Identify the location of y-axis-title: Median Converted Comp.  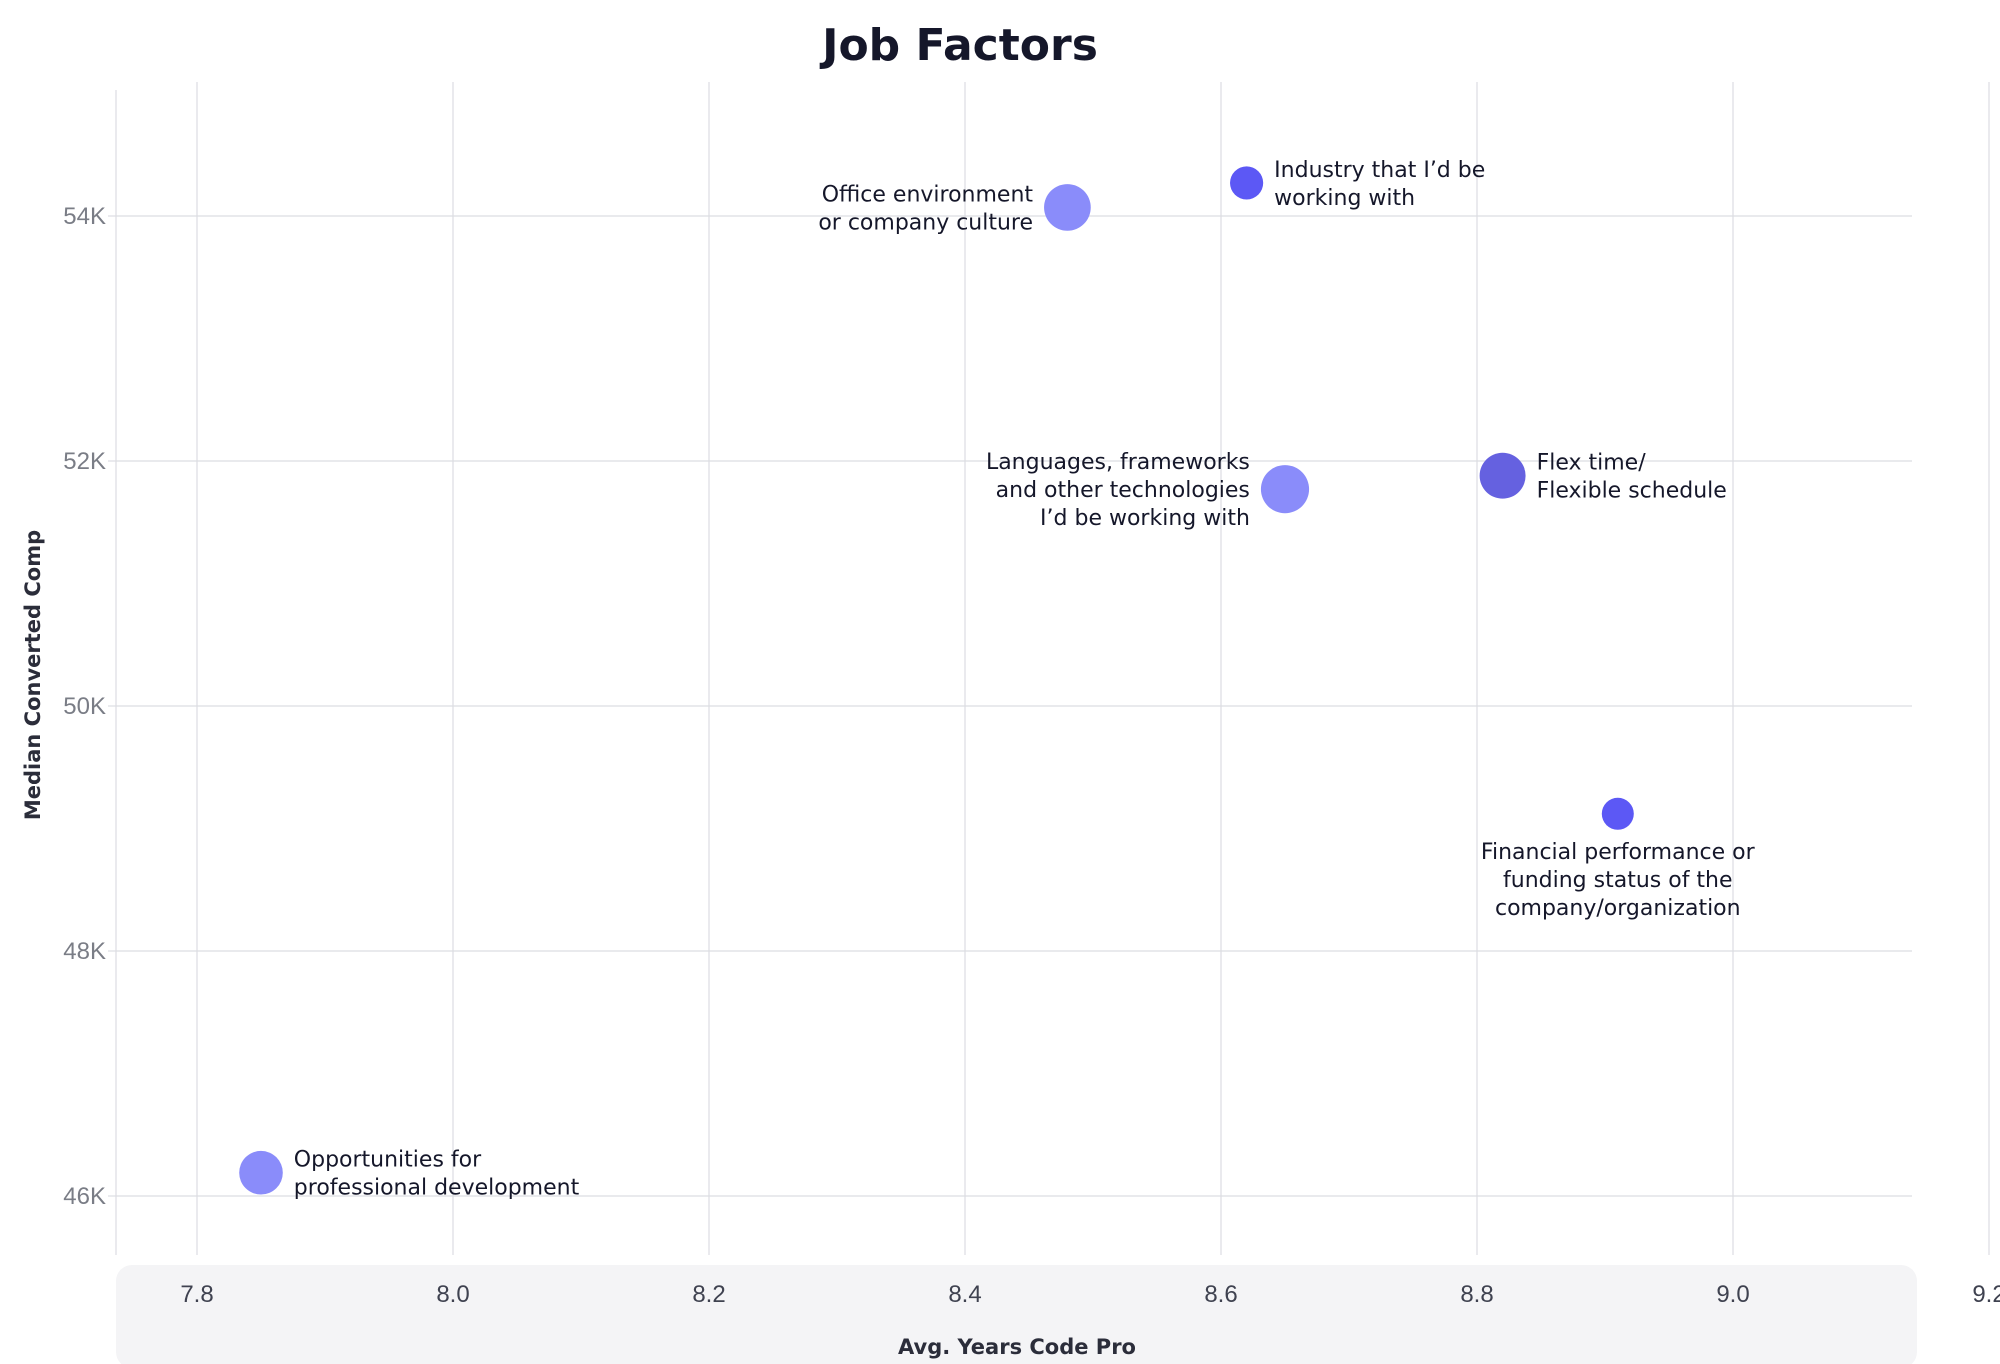
(33, 675).